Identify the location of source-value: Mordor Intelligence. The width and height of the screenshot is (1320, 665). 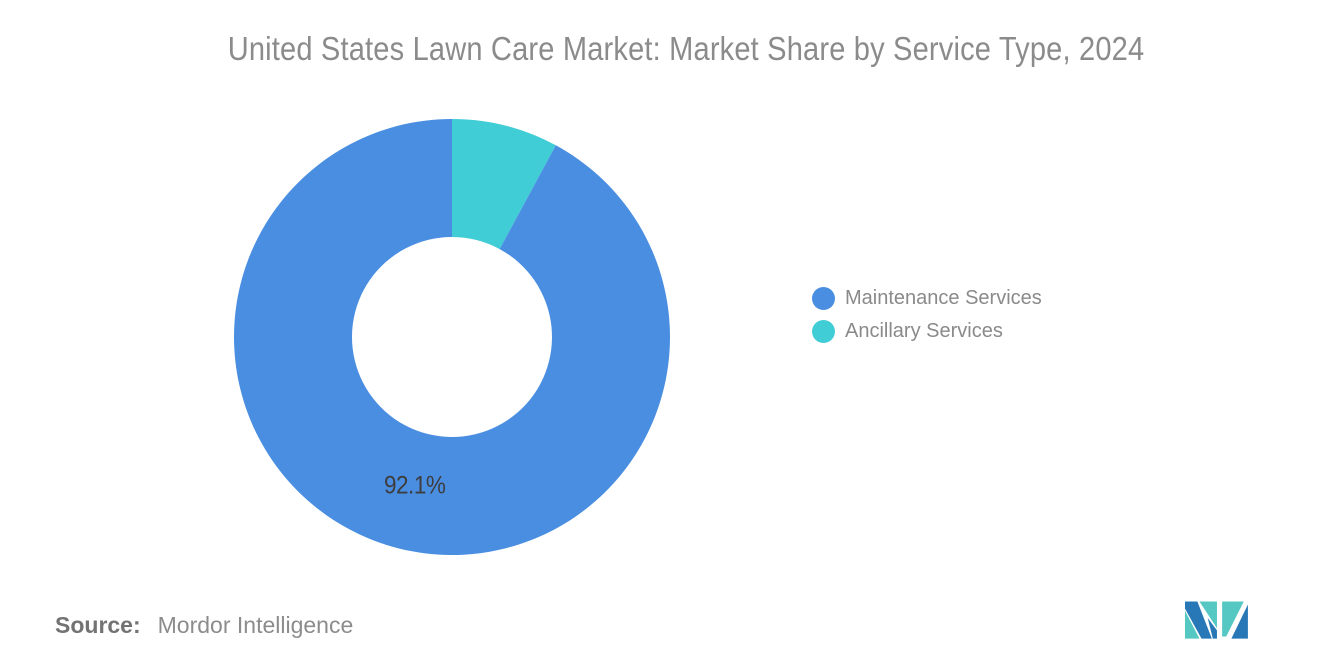
(255, 625).